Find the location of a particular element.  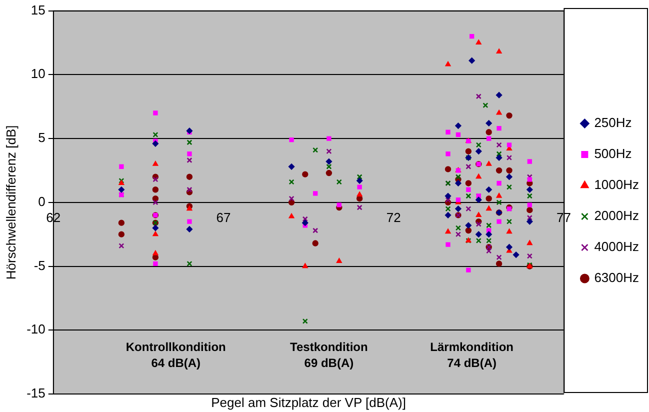

y-tick-label: -5 is located at coordinates (40, 265).